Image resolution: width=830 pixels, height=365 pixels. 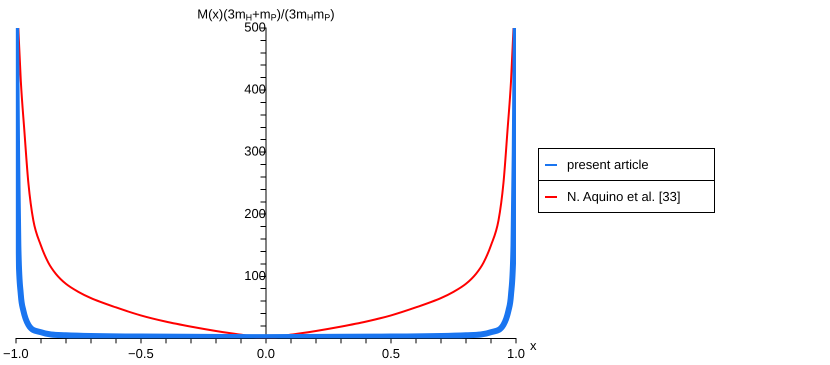 I want to click on x-tick-label: 0.0, so click(x=265, y=353).